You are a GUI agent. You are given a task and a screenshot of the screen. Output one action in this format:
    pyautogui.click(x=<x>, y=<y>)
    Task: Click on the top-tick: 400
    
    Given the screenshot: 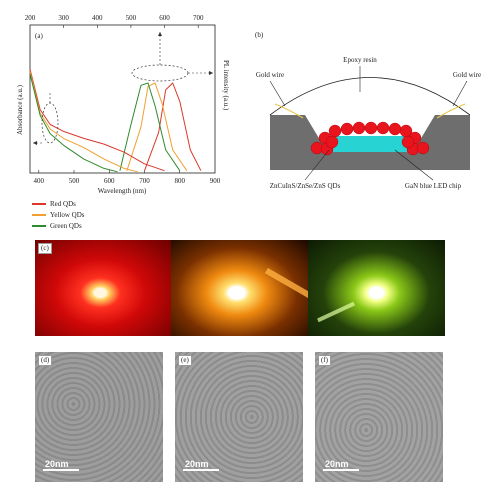 What is the action you would take?
    pyautogui.click(x=97, y=18)
    